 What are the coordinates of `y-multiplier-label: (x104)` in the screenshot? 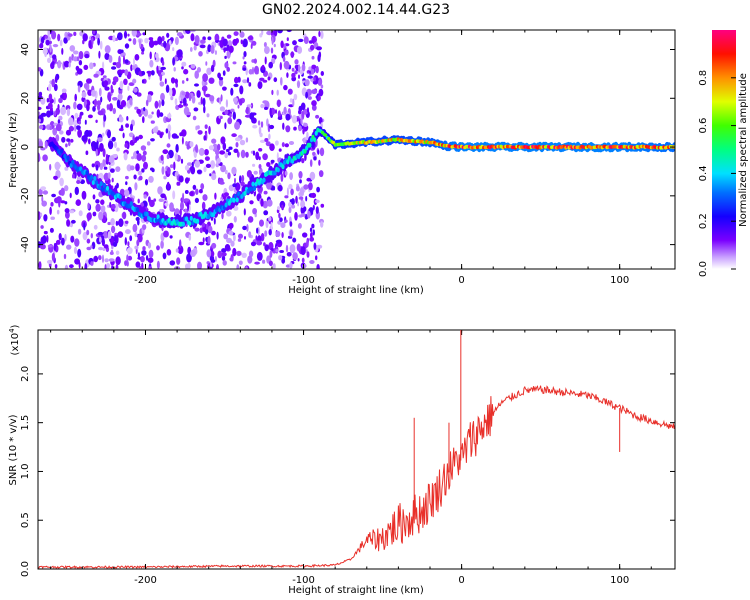 It's located at (14, 339).